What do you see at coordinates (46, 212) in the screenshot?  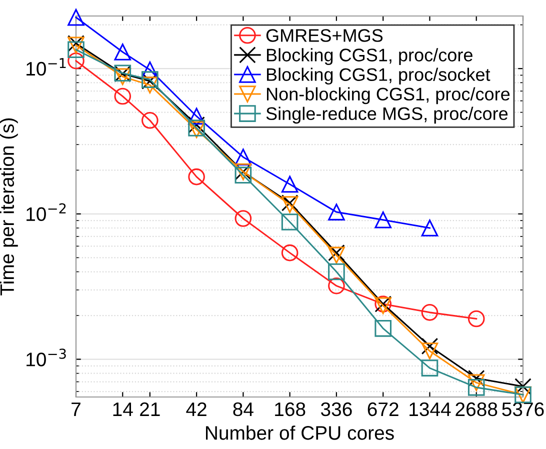 I see `y-tick-label: 10$^{−2}$` at bounding box center [46, 212].